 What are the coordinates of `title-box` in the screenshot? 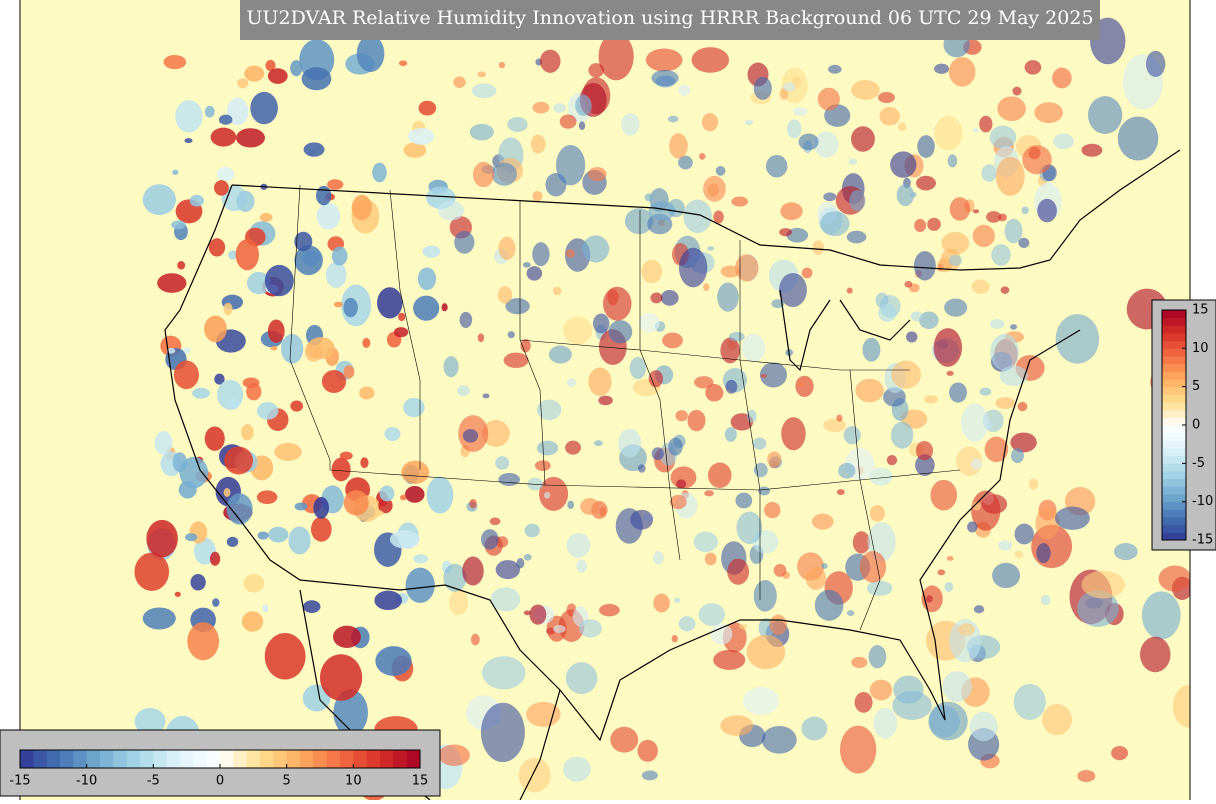 It's located at (670, 20).